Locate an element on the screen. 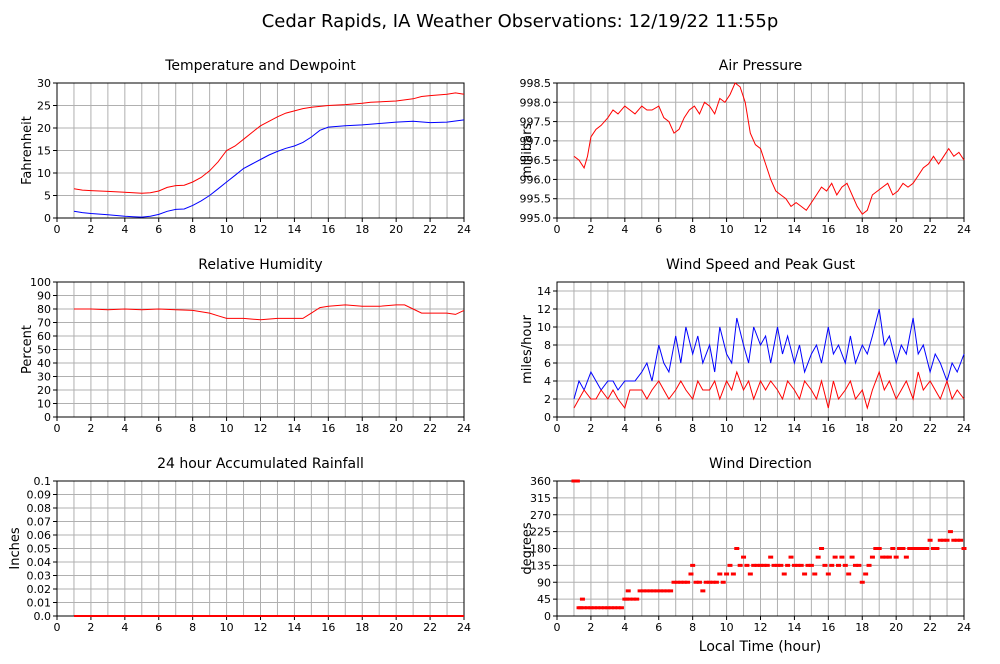 This screenshot has width=1000, height=664. rain-ytick-label: 0.08 is located at coordinates (39, 508).